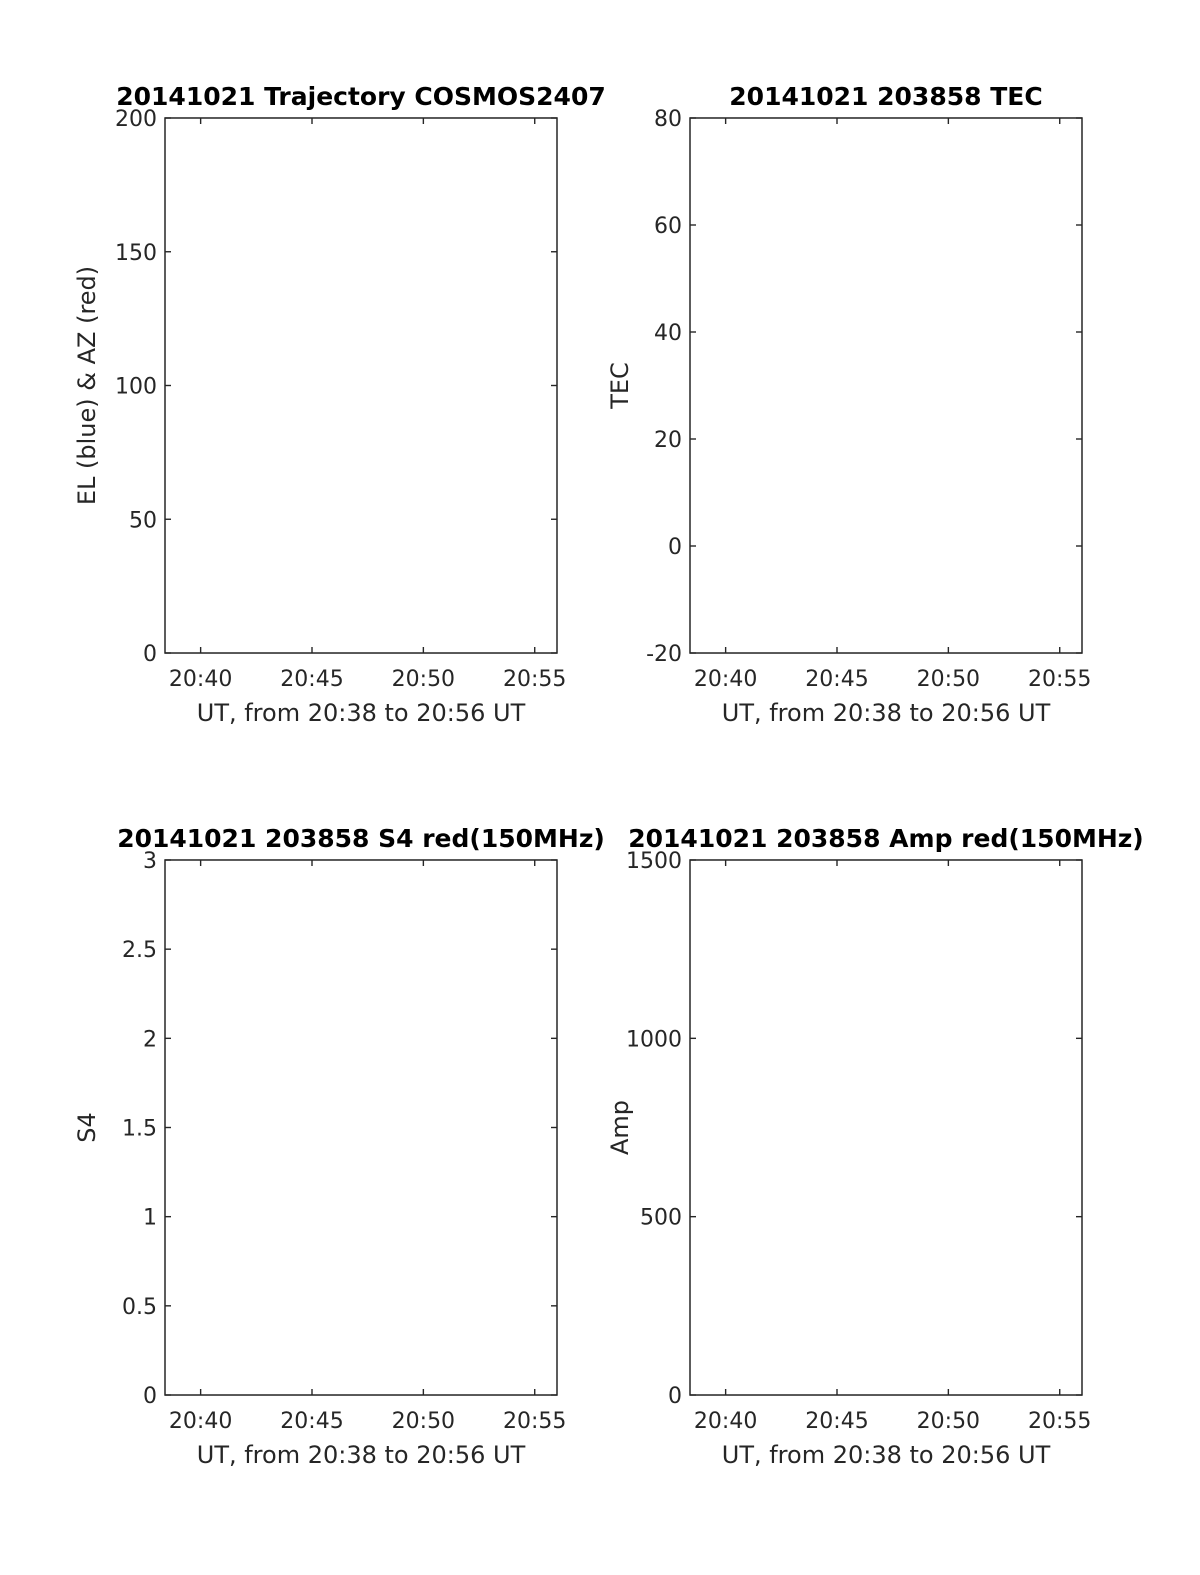 The image size is (1200, 1575). I want to click on y-tick-label: 1.5, so click(139, 1129).